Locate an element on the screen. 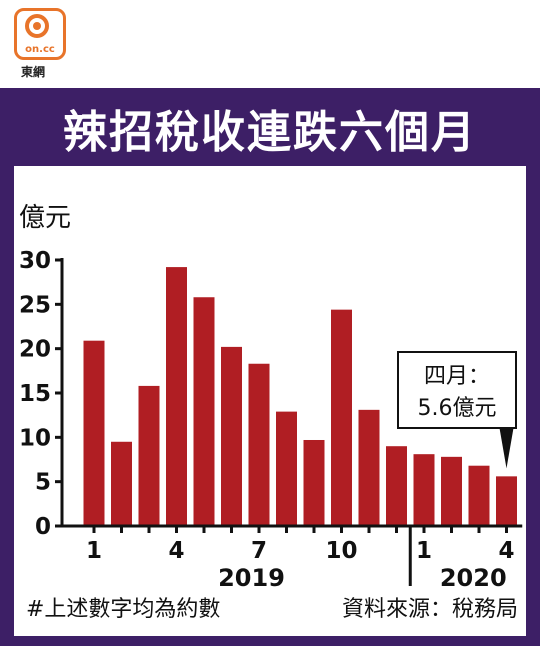 Image resolution: width=540 pixels, height=646 pixels. y-tick-label: 0 is located at coordinates (43, 527).